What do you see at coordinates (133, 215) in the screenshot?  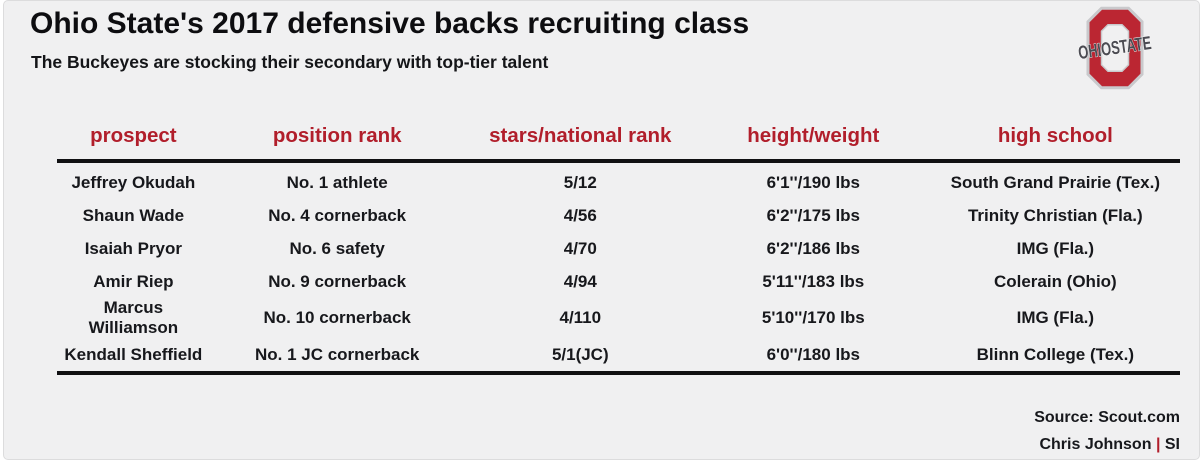 I see `table-cell: Shaun Wade` at bounding box center [133, 215].